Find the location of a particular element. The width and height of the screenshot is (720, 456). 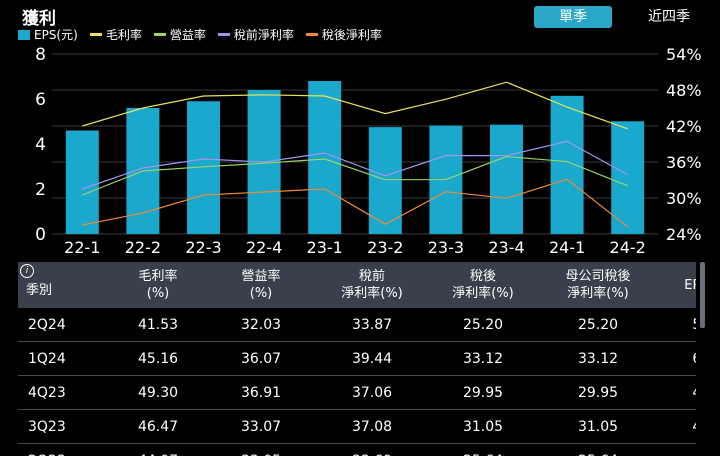

x-tick-label: 22-3 is located at coordinates (203, 247).